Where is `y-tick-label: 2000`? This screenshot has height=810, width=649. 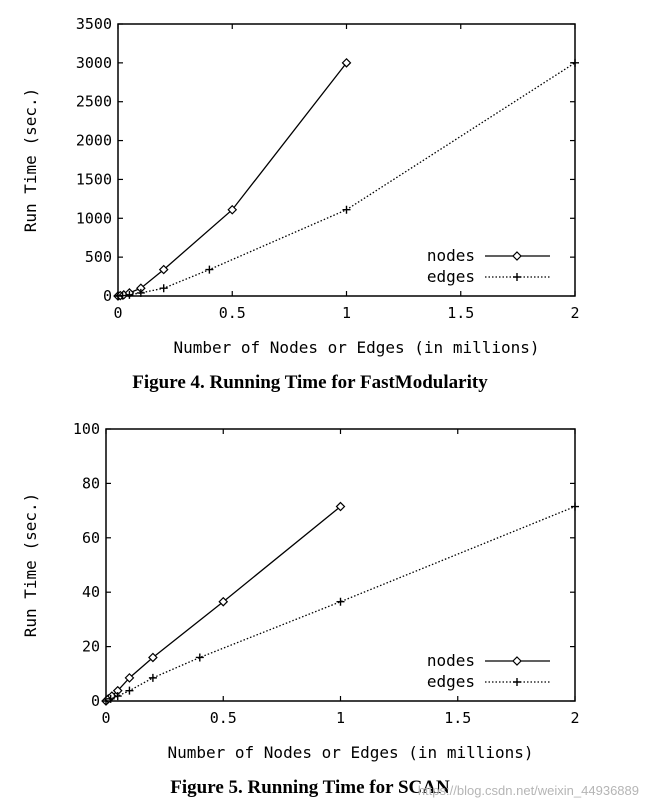 y-tick-label: 2000 is located at coordinates (94, 141).